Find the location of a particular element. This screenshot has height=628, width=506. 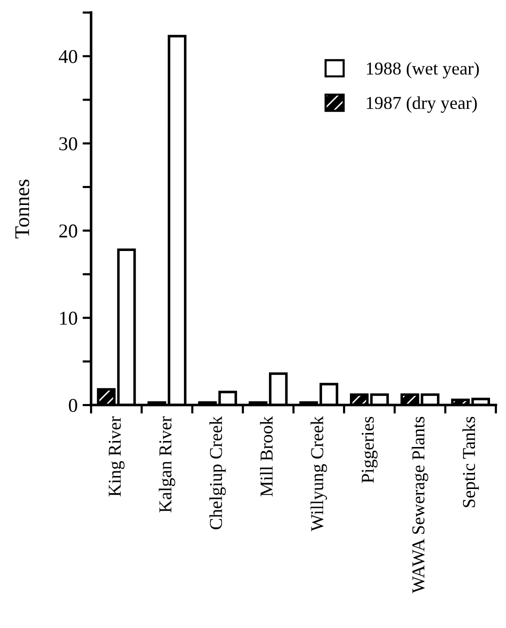

y-axis-title: Tonnes is located at coordinates (22, 209).